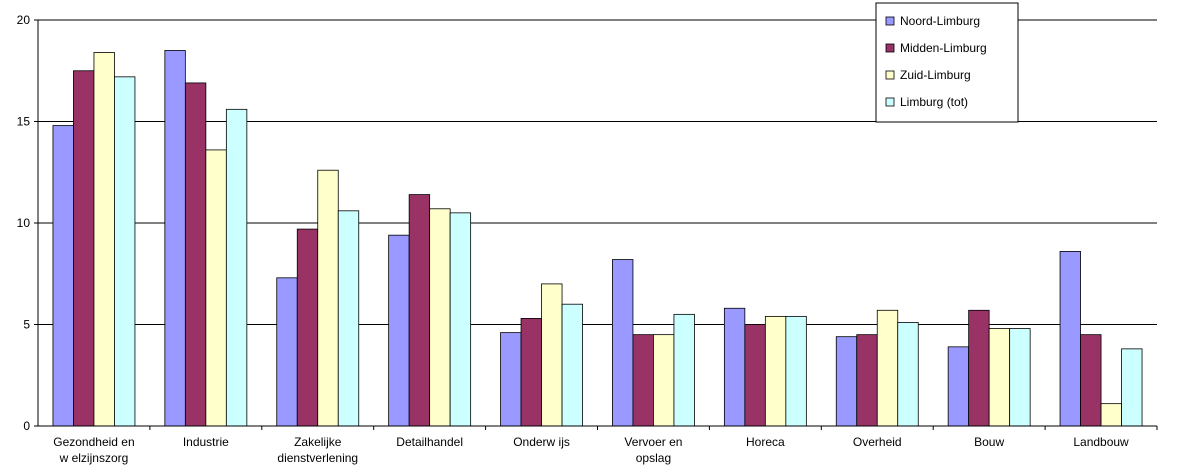 This screenshot has width=1178, height=476. What do you see at coordinates (24, 122) in the screenshot?
I see `y-tick-label: 15` at bounding box center [24, 122].